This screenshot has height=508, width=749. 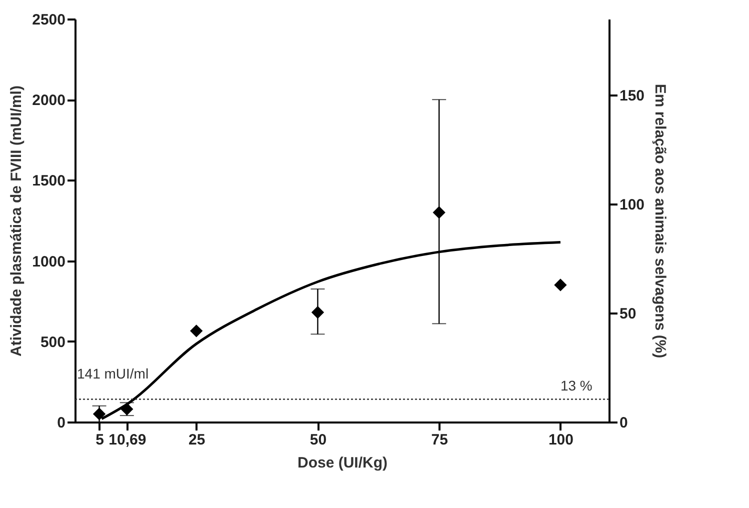 I want to click on y2-axis-title: Em relação aos animais selvagens (%), so click(x=660, y=221).